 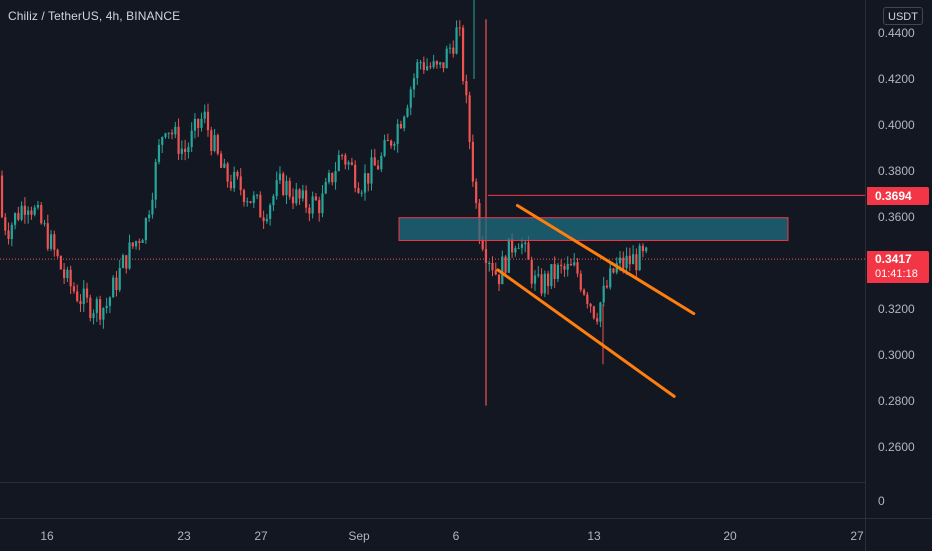 I want to click on time-tick: 13, so click(x=594, y=536).